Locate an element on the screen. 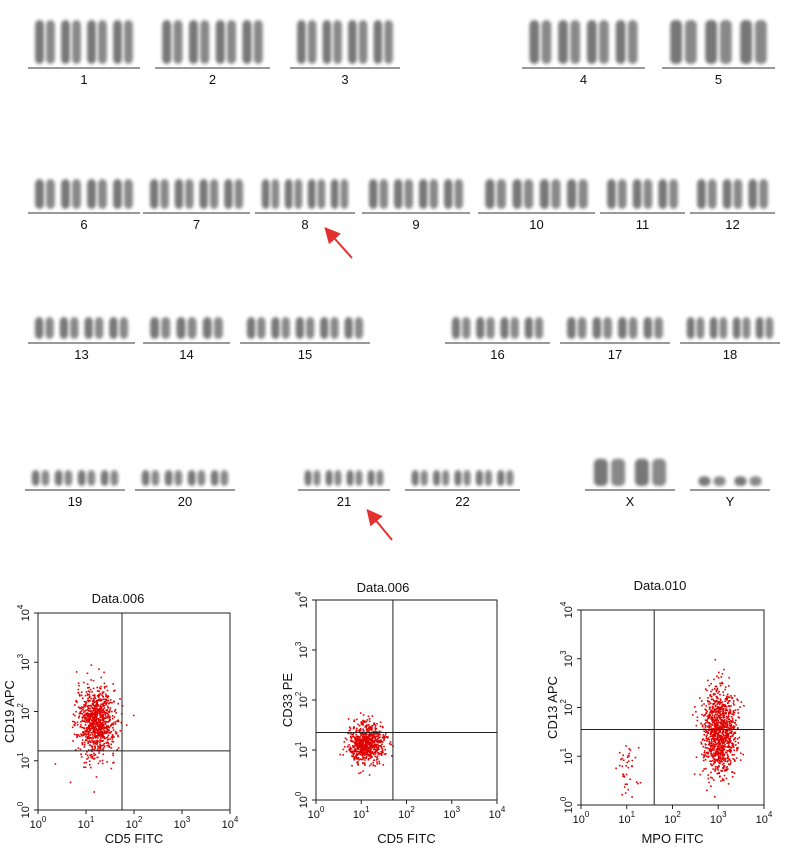  tick-exp: 2 is located at coordinates (563, 701).